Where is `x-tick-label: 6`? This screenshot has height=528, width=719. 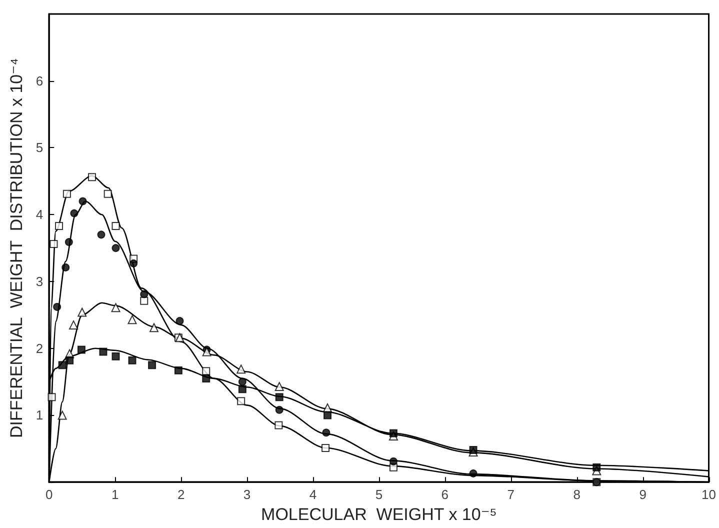
x-tick-label: 6 is located at coordinates (445, 494).